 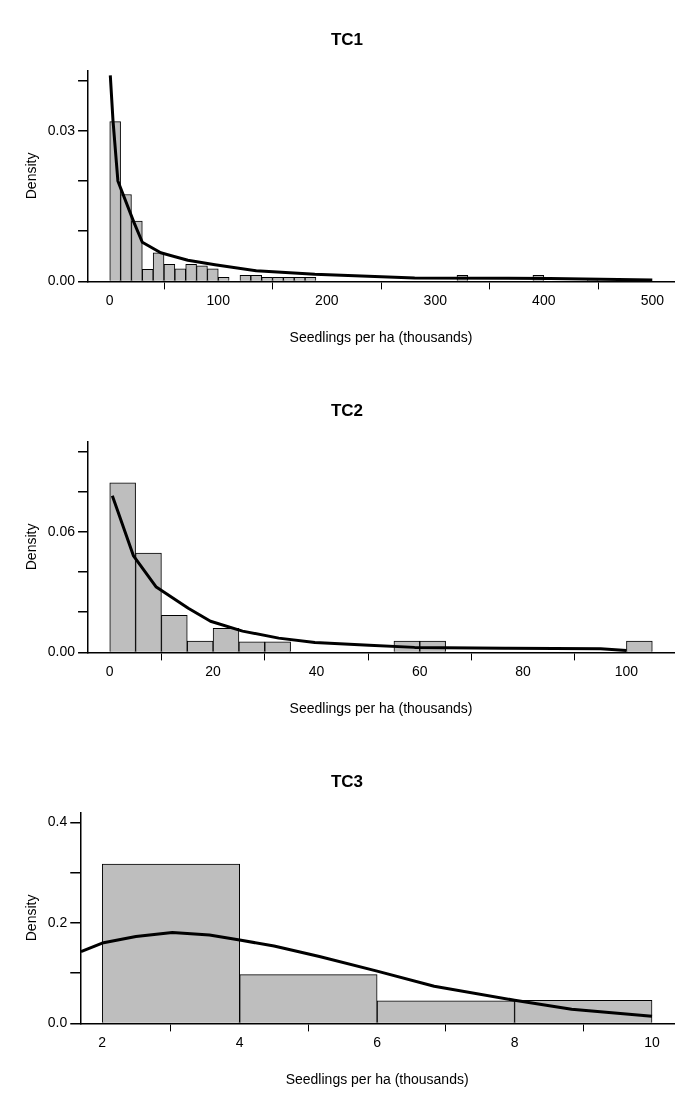 What do you see at coordinates (316, 670) in the screenshot?
I see `x-tick-label: 40` at bounding box center [316, 670].